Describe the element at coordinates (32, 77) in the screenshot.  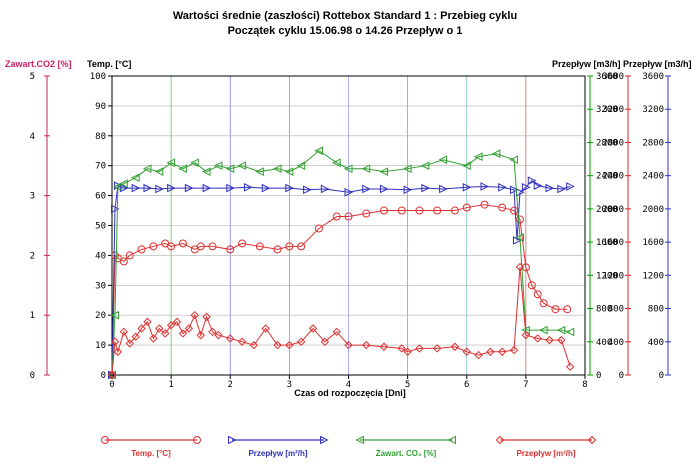
I see `co2-tick-label: 5` at that location.